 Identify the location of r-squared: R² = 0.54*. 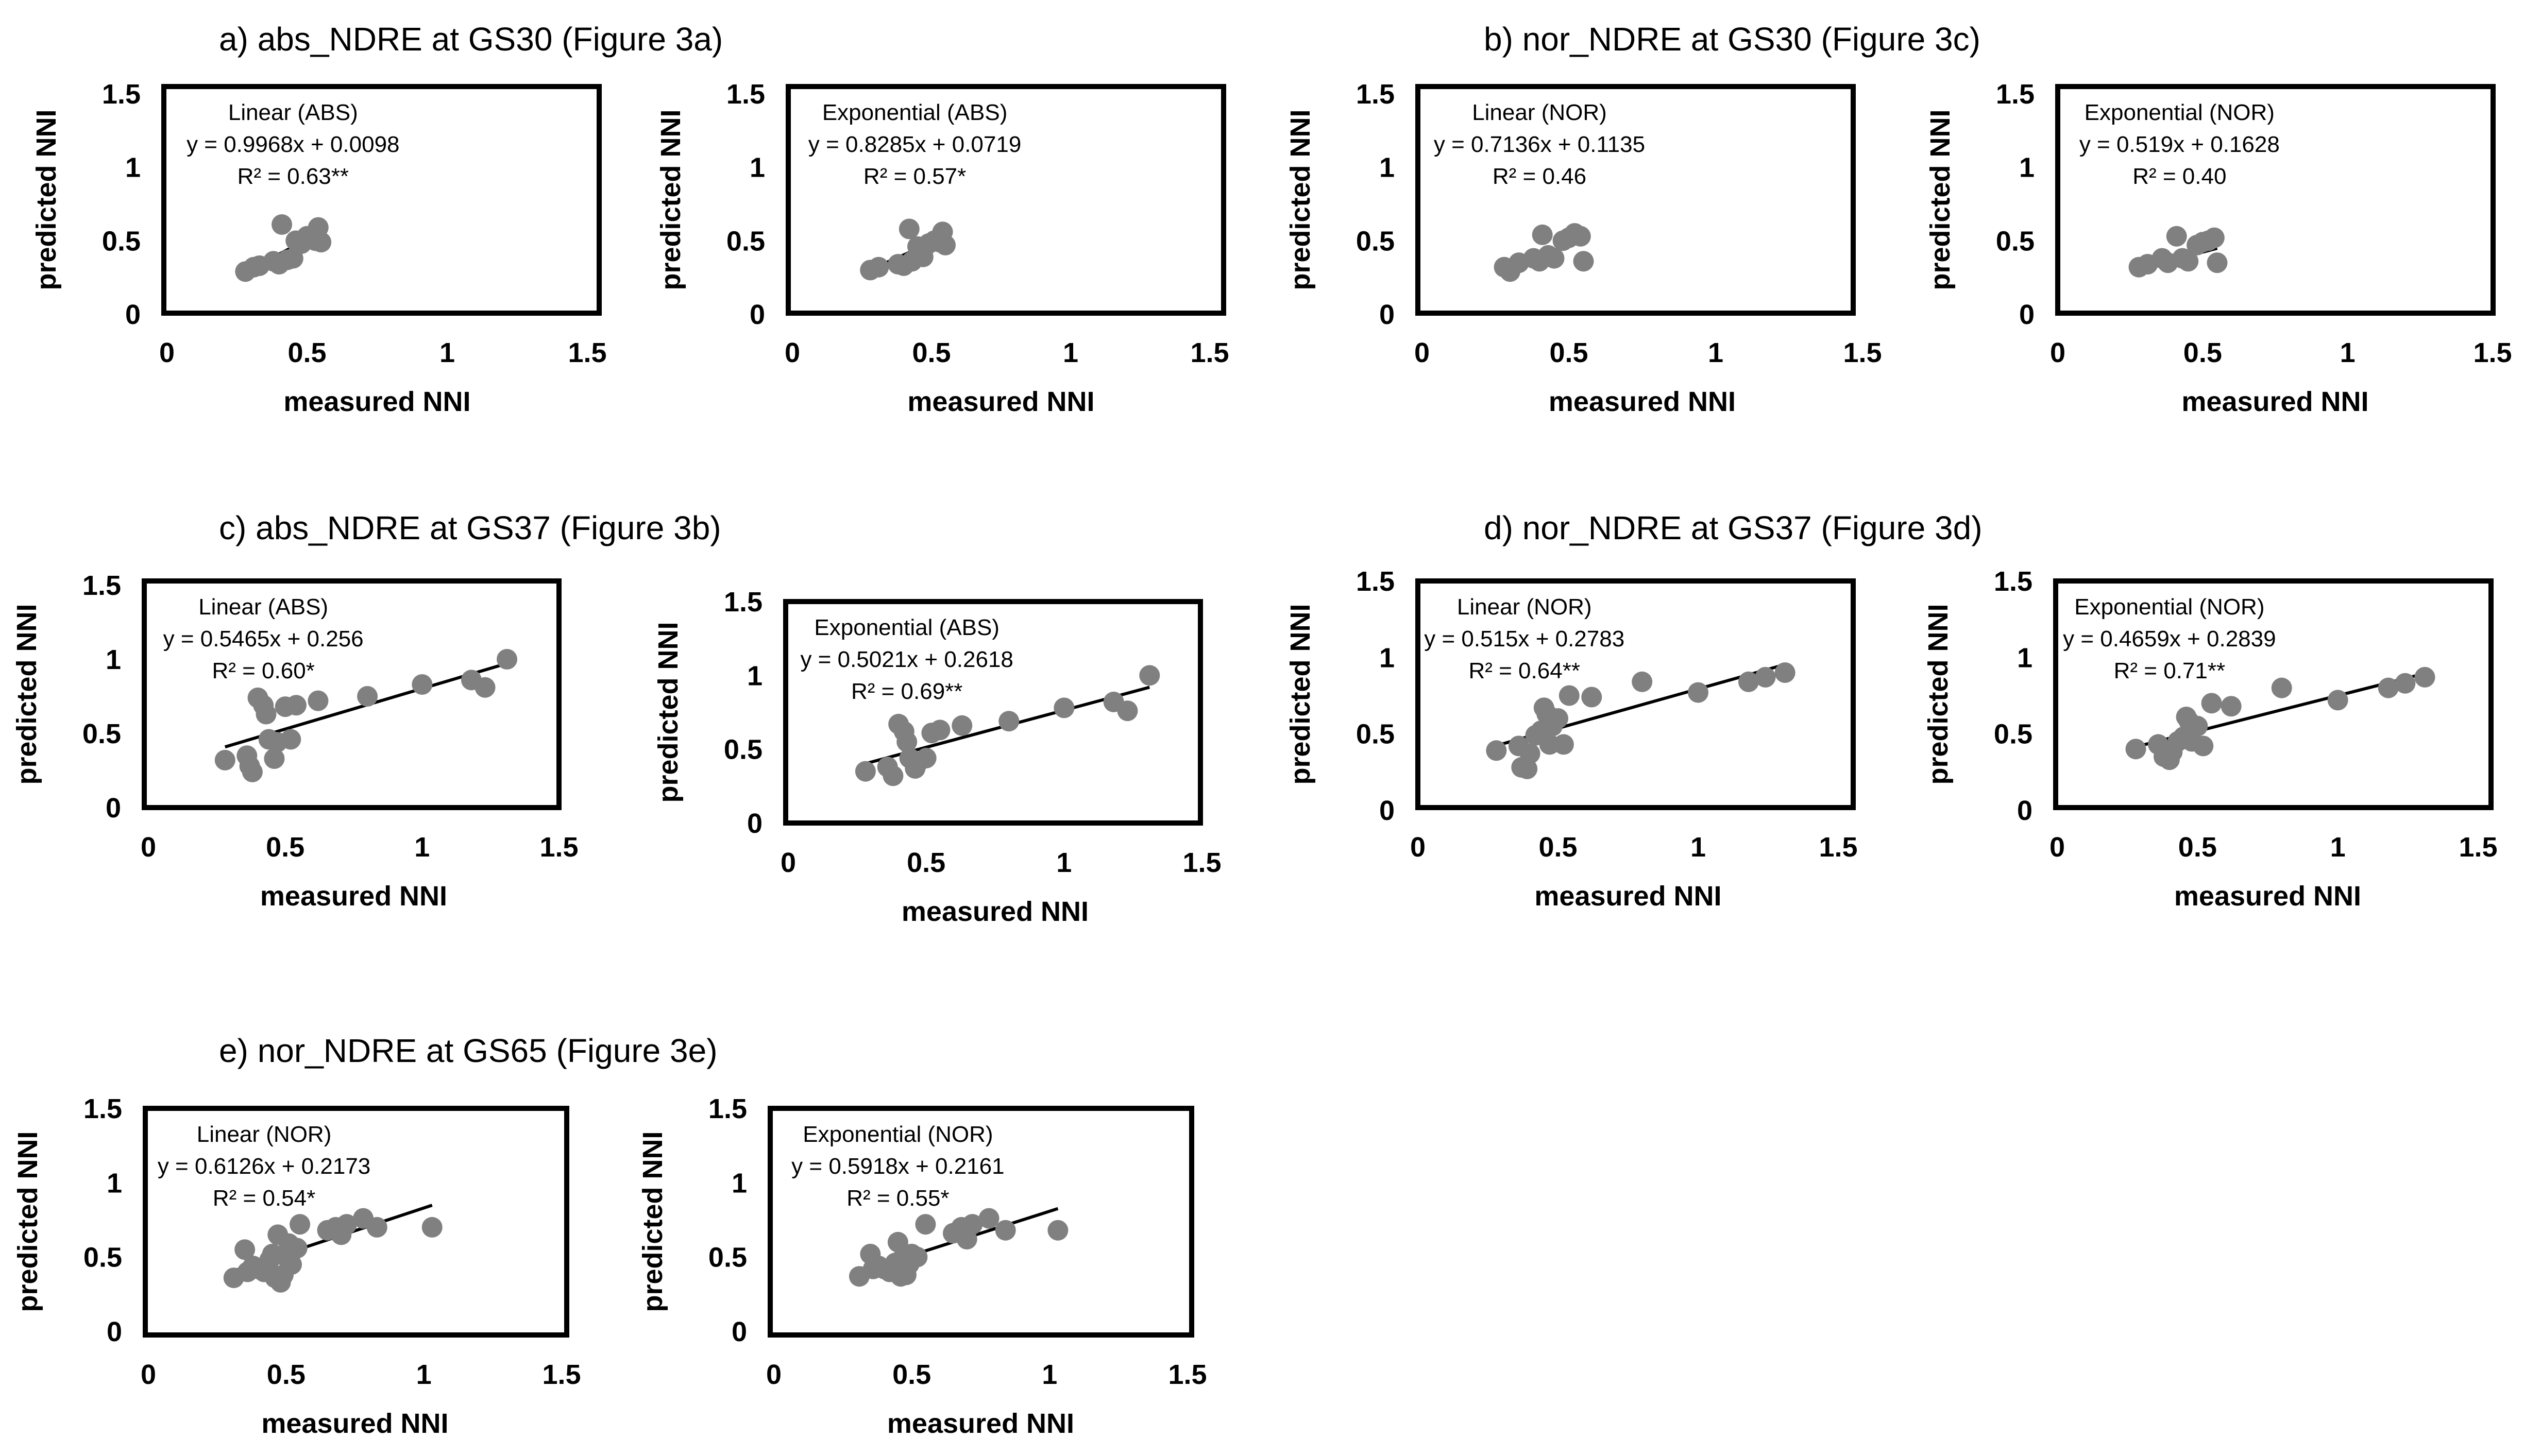
(264, 1198).